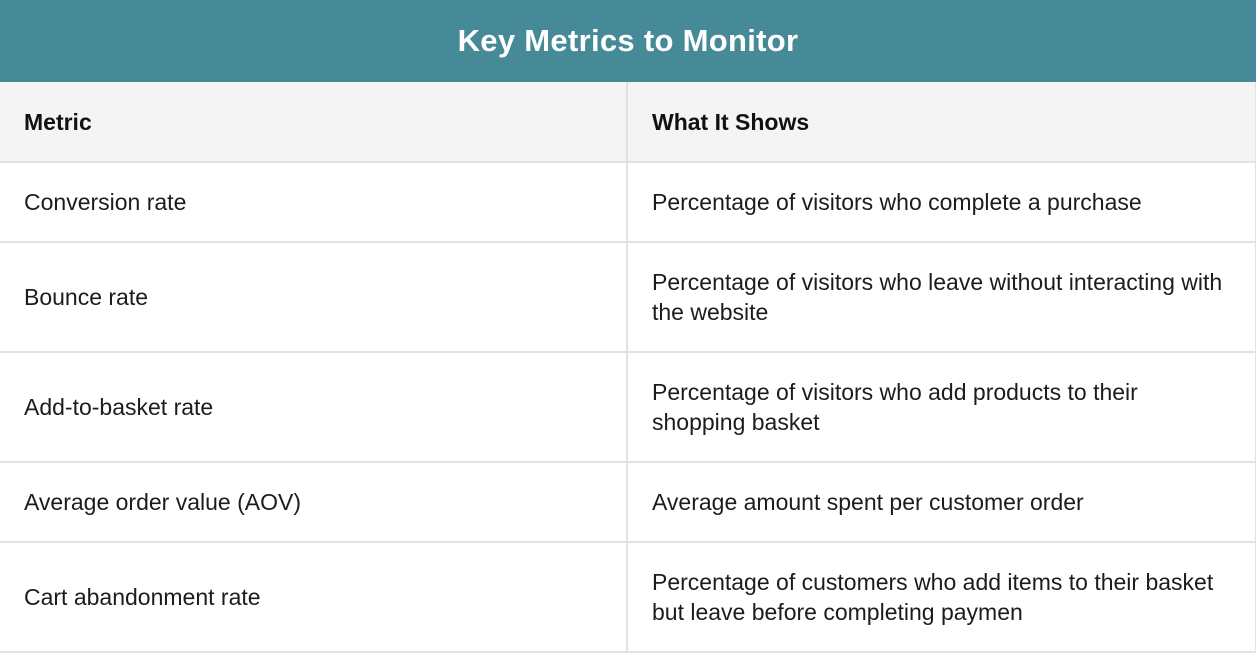  I want to click on metric-cell: Add-to-basket rate, so click(314, 407).